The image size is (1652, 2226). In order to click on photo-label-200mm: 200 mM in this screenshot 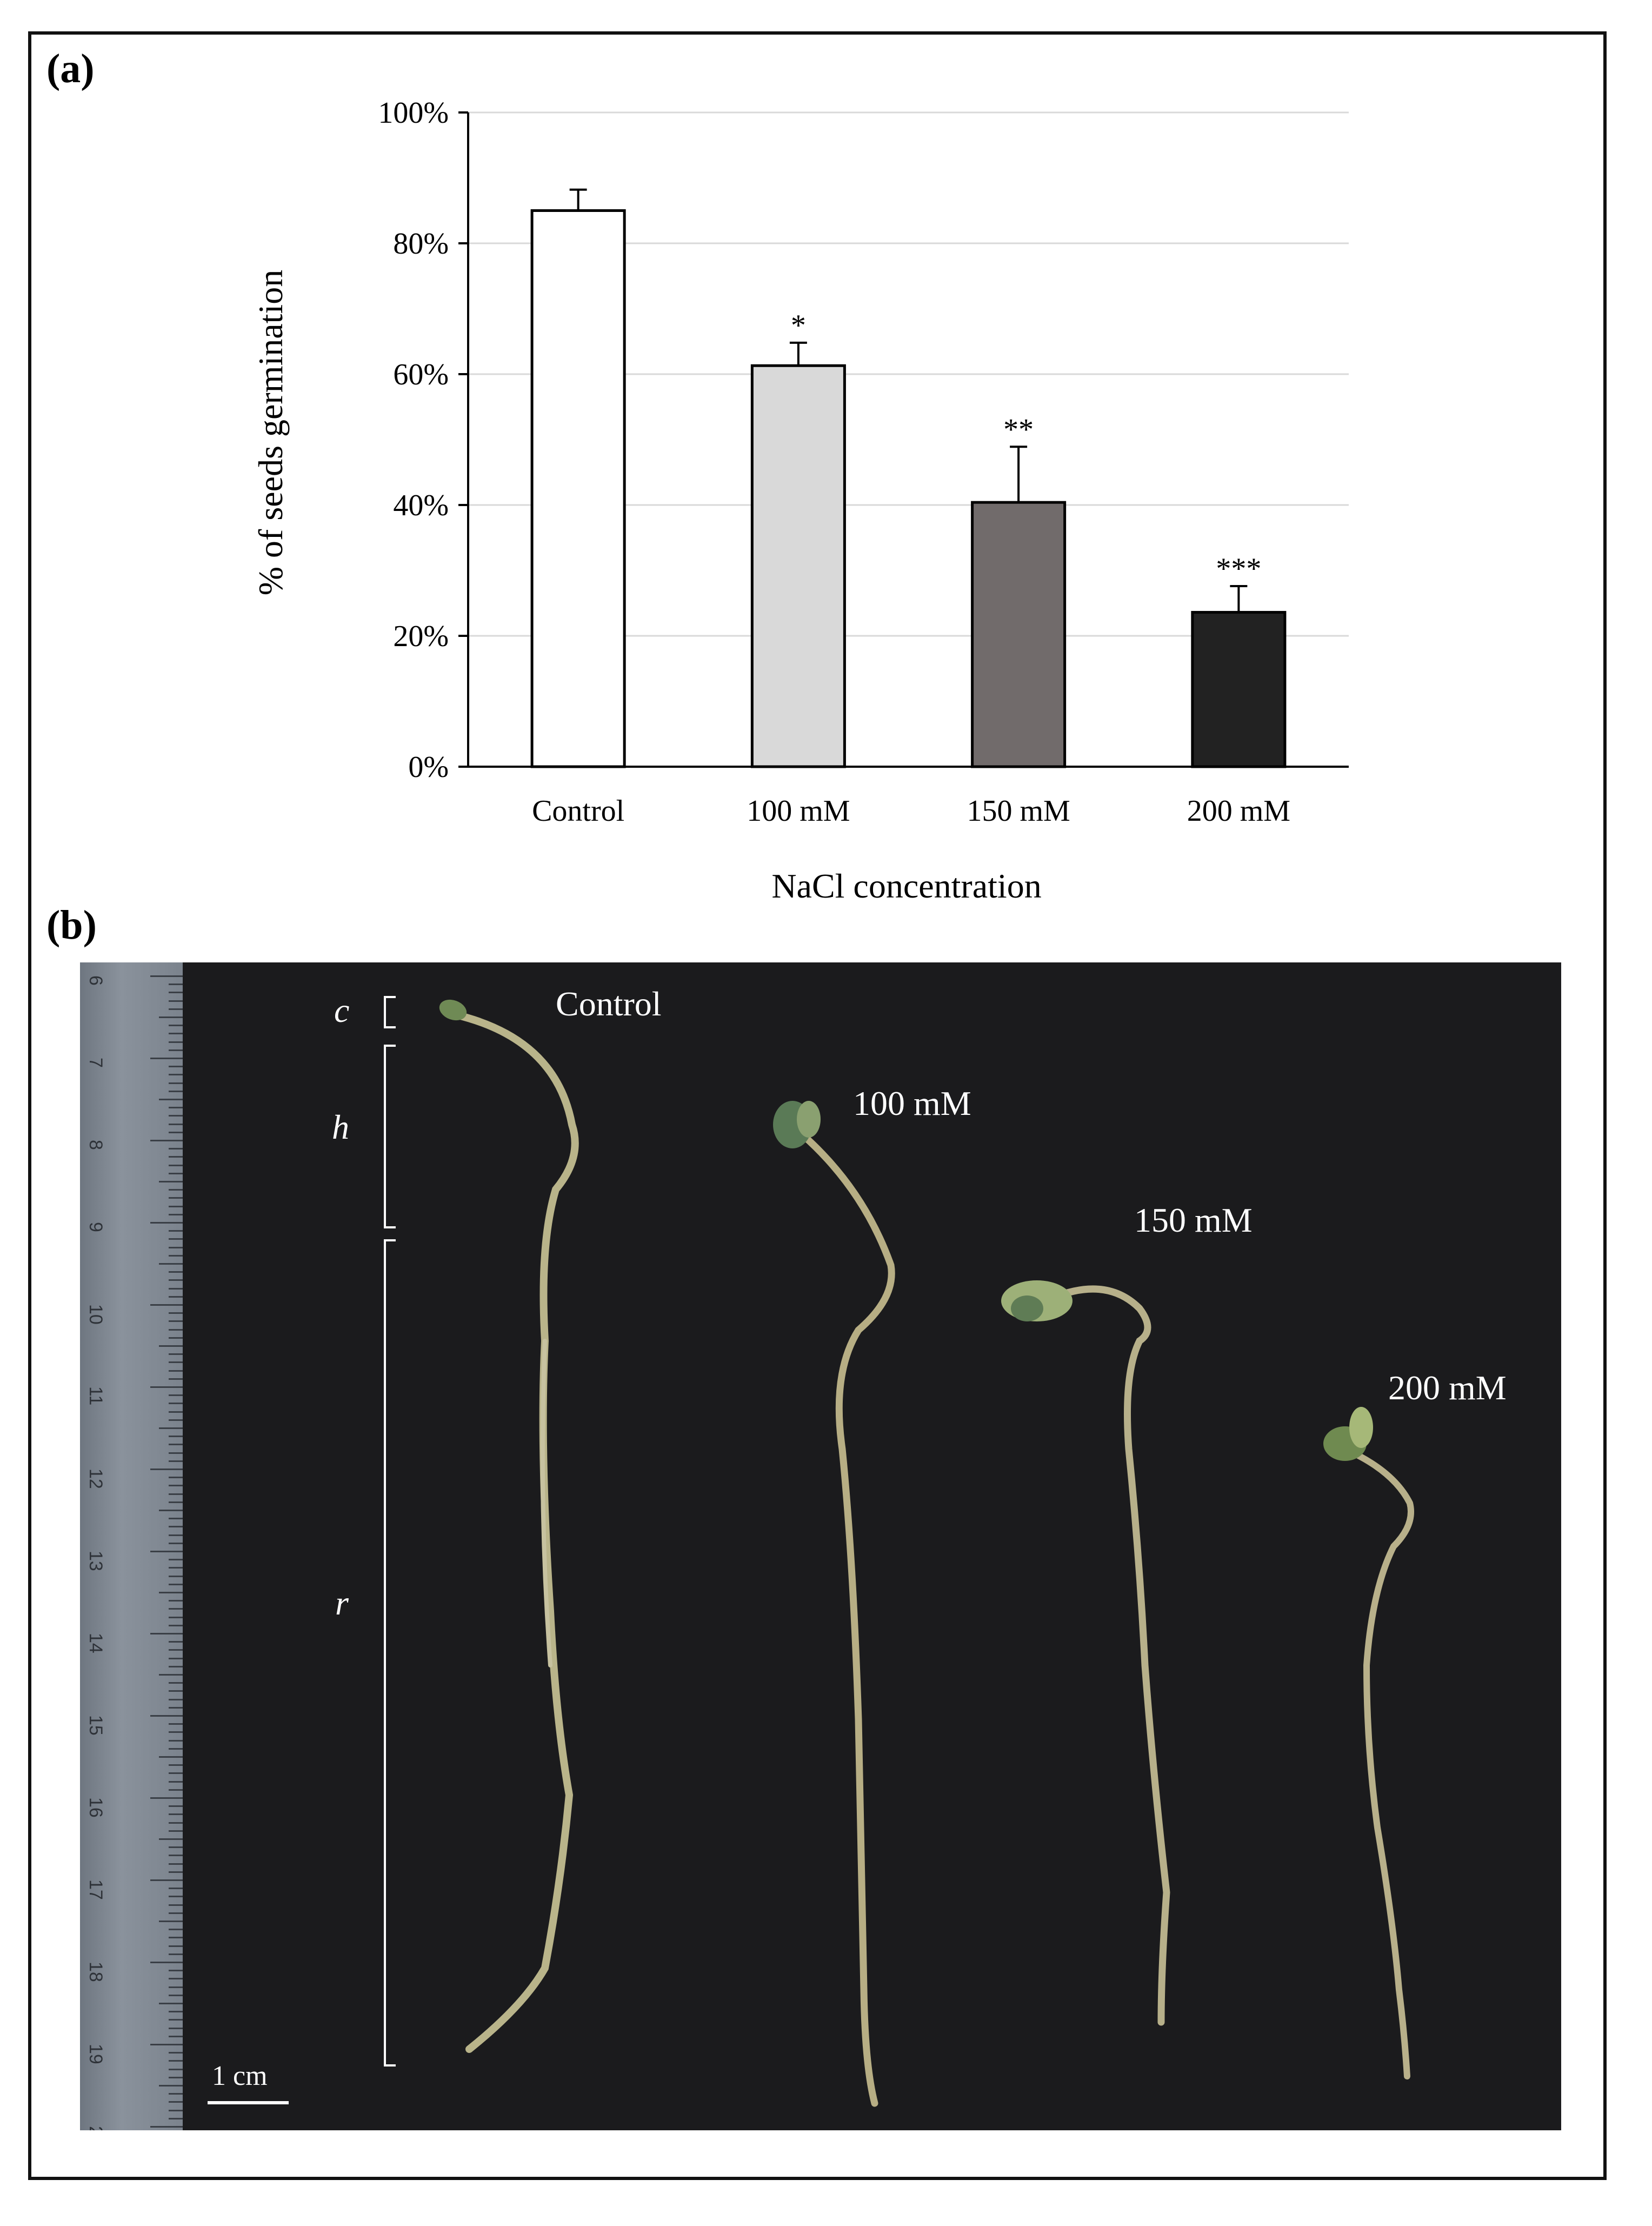, I will do `click(1447, 1387)`.